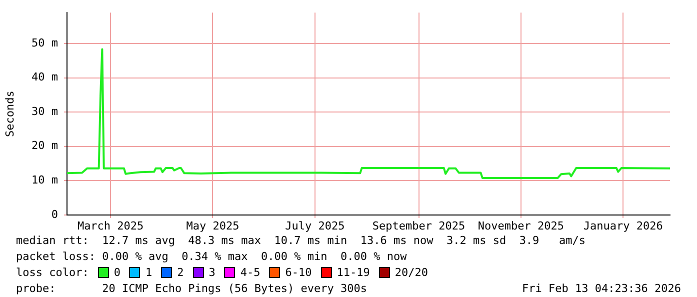 This screenshot has width=697, height=297. Describe the element at coordinates (212, 272) in the screenshot. I see `legend-label: 3` at that location.